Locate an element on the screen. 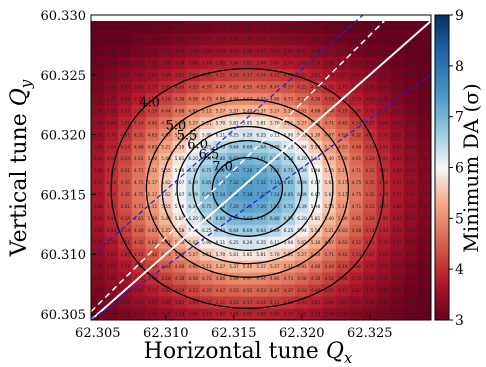 Image resolution: width=486 pixels, height=367 pixels. heatmap-cell-label: 3.58 is located at coordinates (180, 64).